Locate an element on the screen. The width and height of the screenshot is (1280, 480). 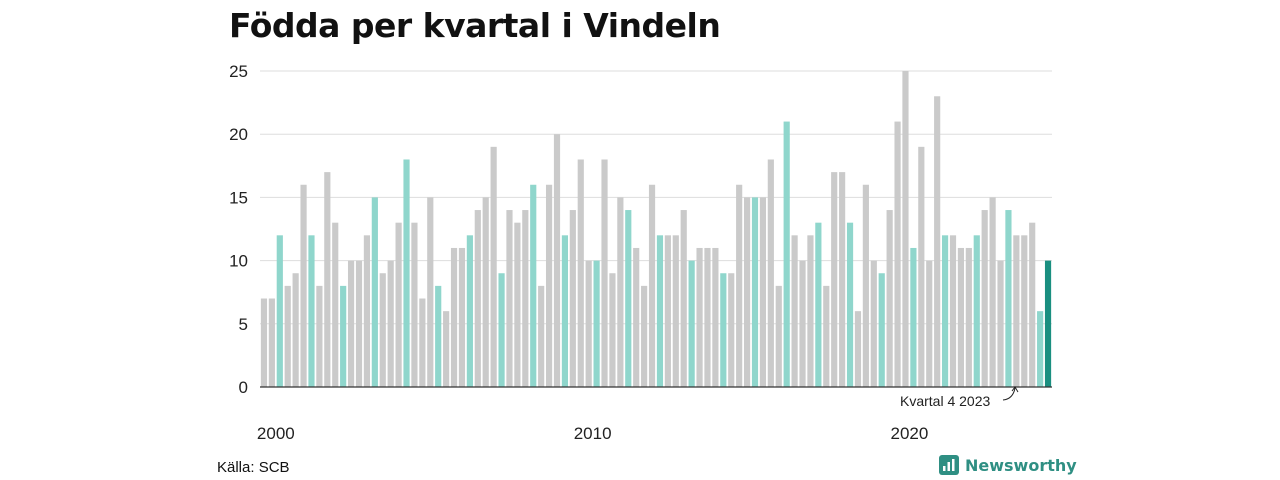
y-axis-ticks: 0 5 10 15 20 25 is located at coordinates (238, 229).